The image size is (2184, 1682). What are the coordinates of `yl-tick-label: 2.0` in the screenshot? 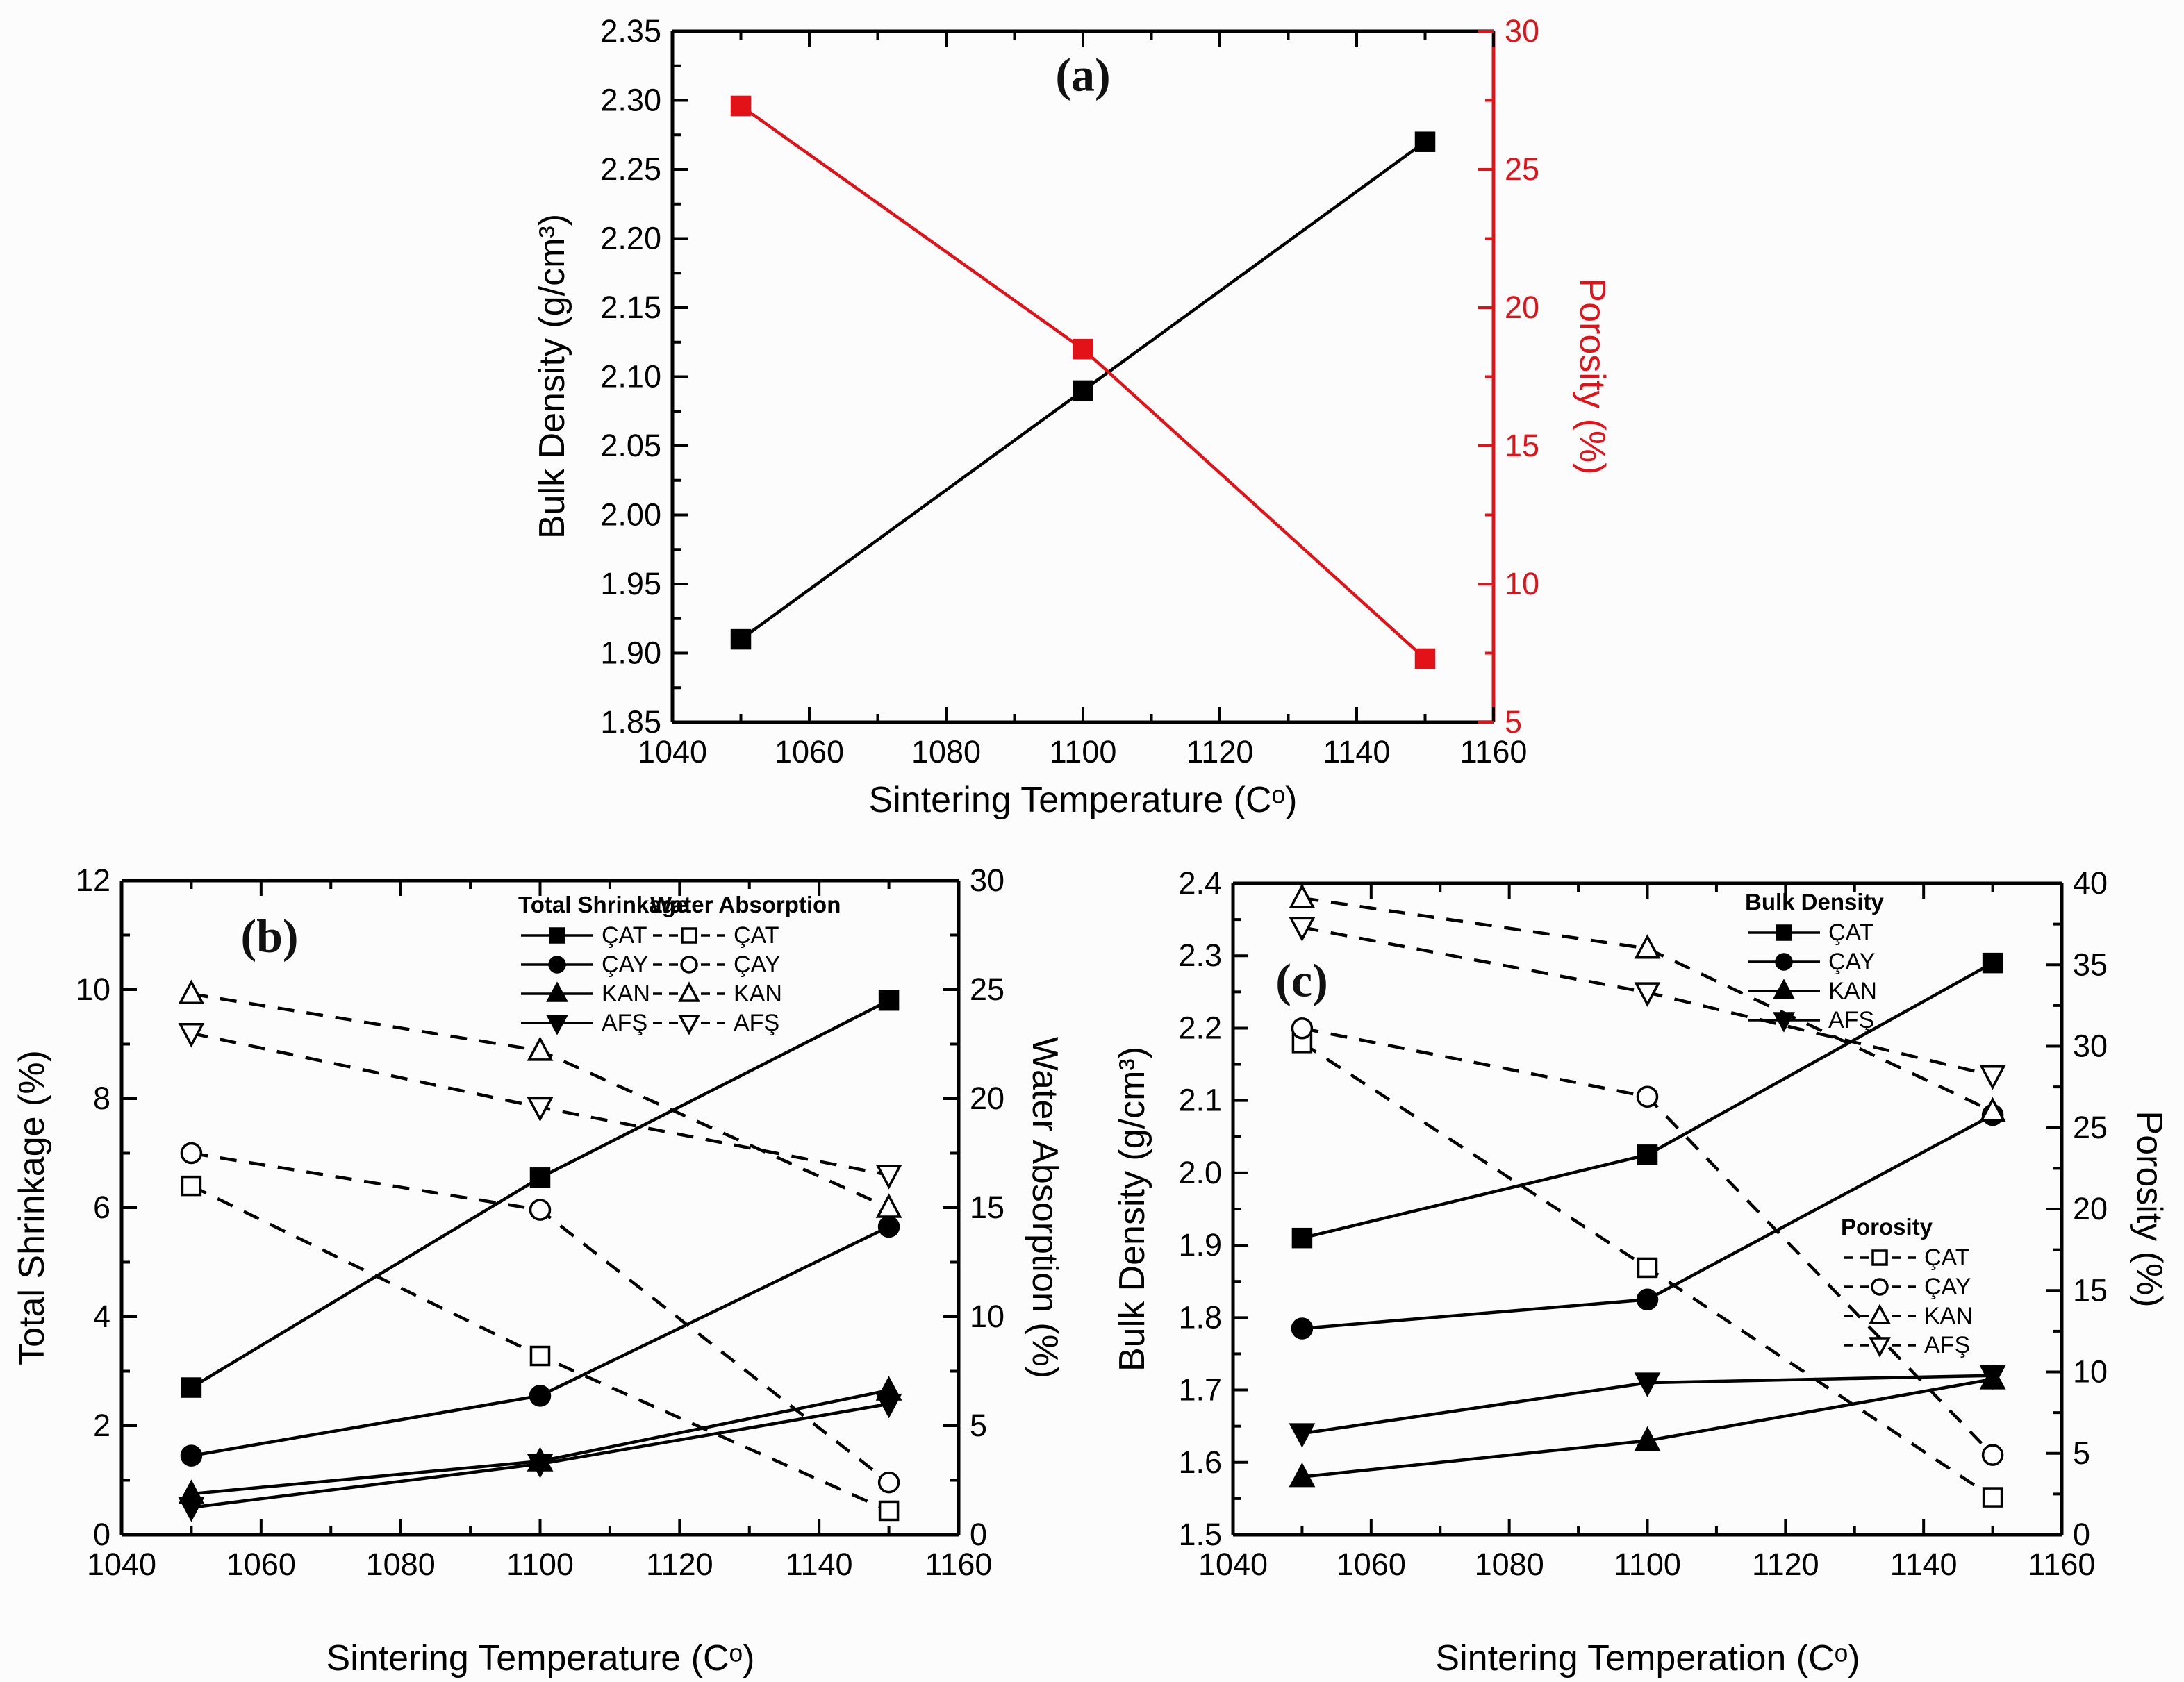 It's located at (1200, 1172).